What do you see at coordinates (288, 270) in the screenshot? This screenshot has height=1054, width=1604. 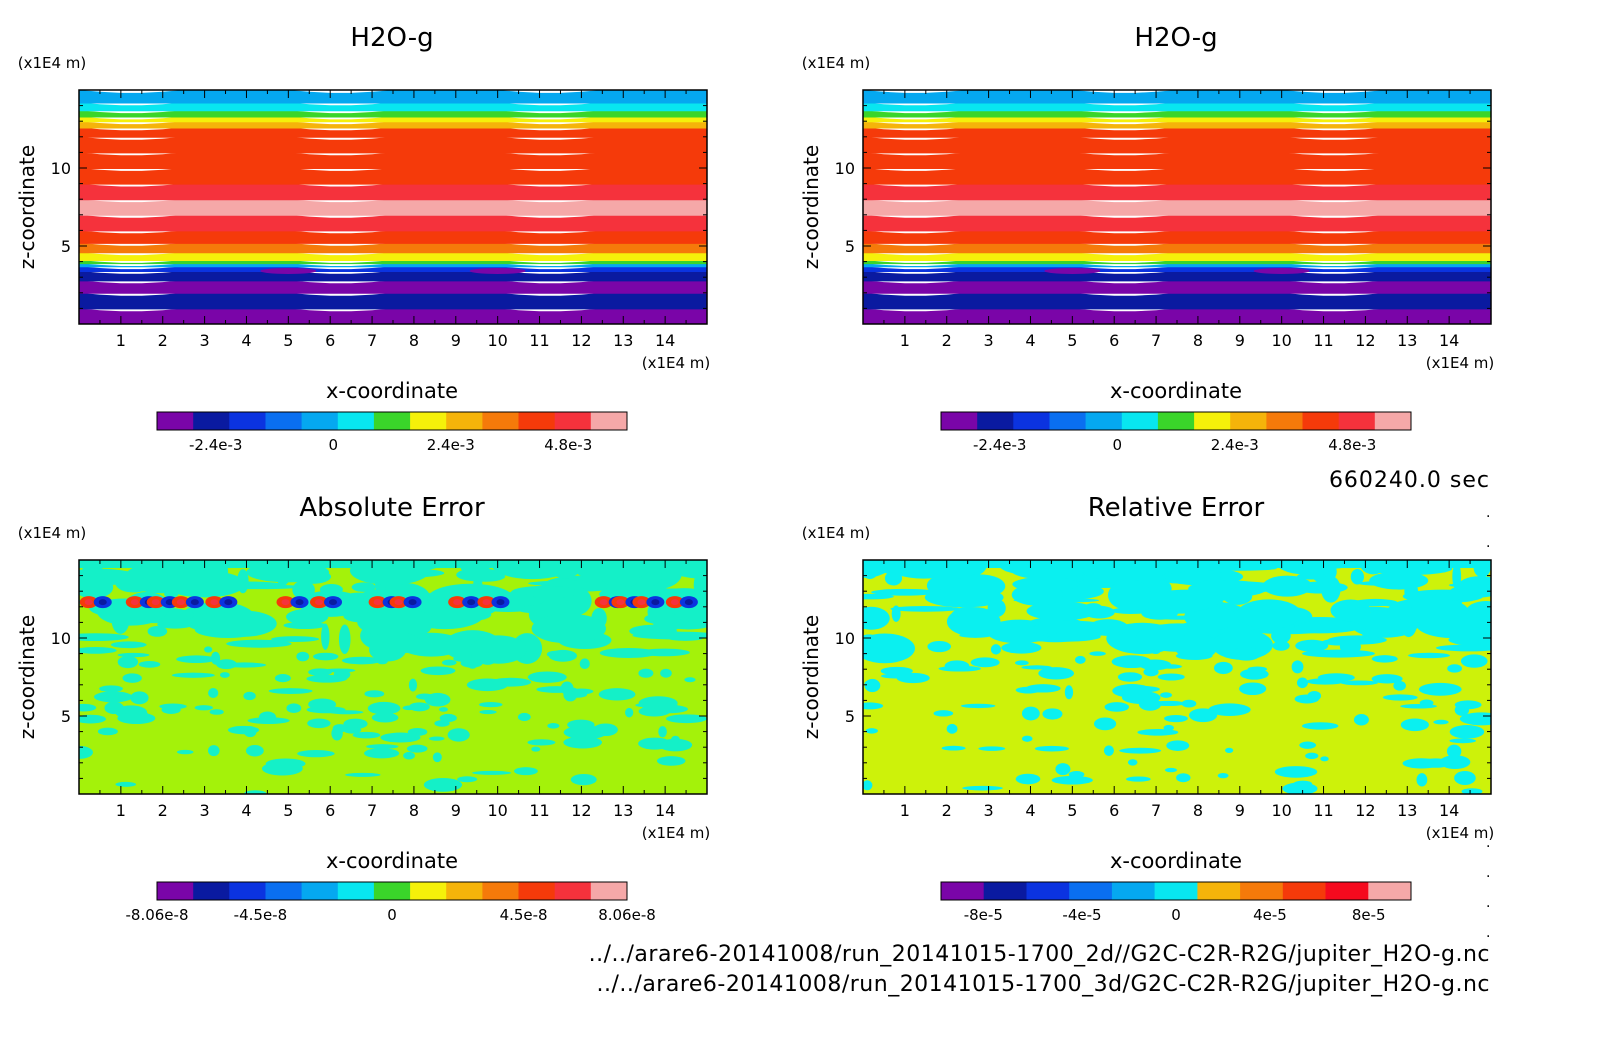 I see `contour-pocket` at bounding box center [288, 270].